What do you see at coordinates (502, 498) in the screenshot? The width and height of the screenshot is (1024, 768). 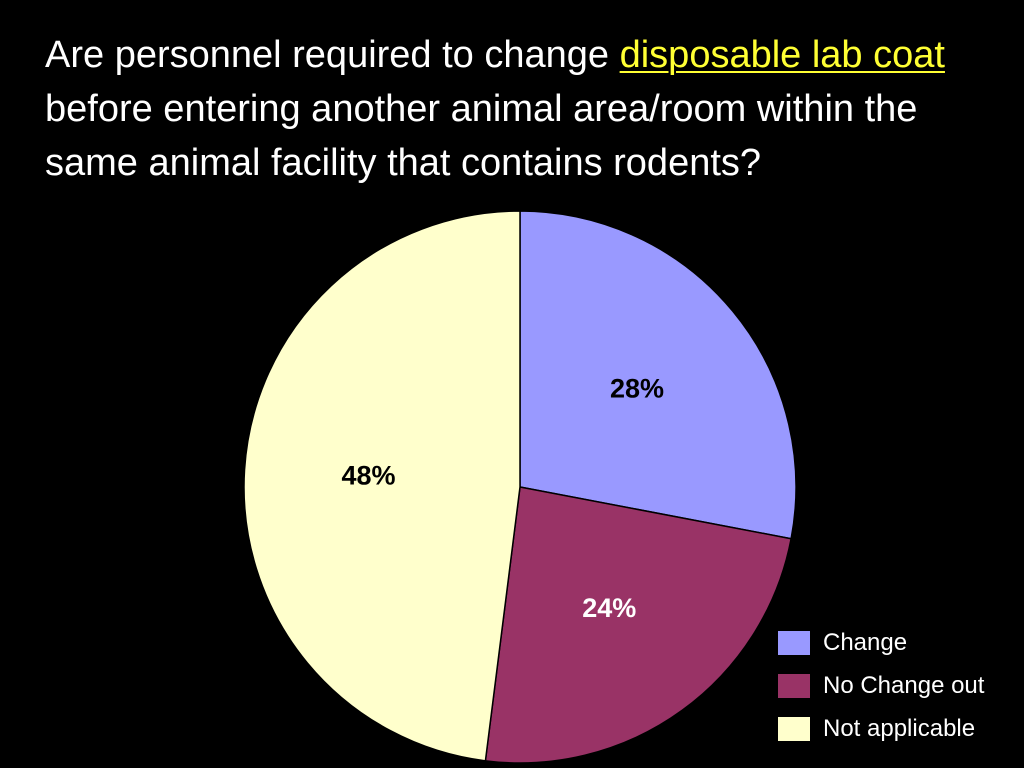 I see `pie-slice-labels: 28% 24% 48%` at bounding box center [502, 498].